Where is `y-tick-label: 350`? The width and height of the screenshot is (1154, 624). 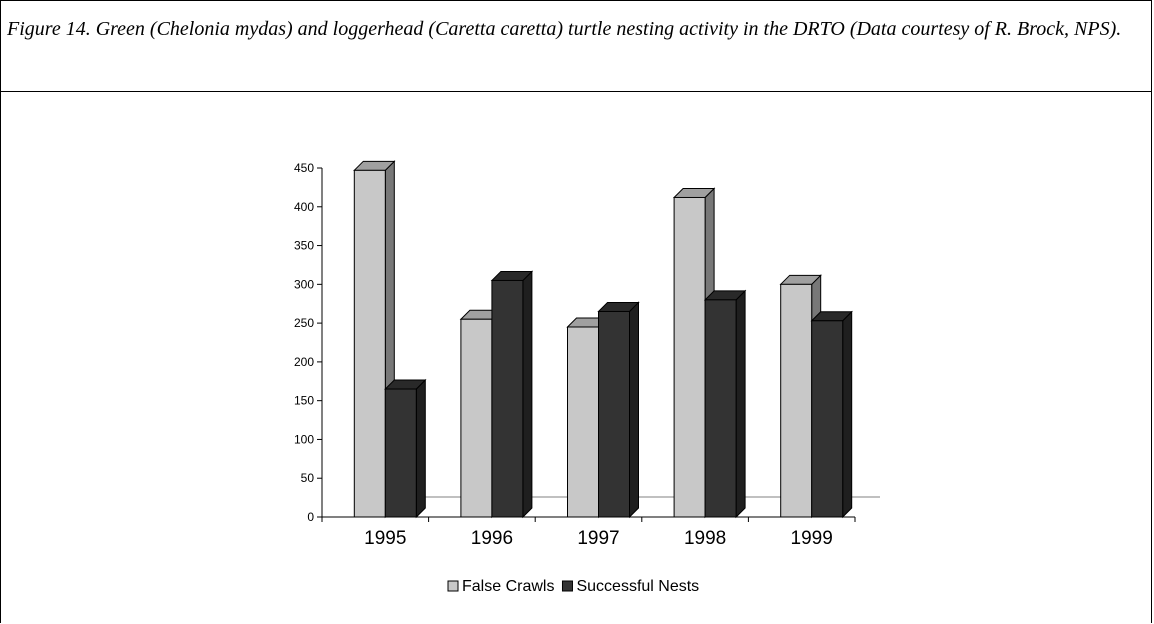
y-tick-label: 350 is located at coordinates (304, 246).